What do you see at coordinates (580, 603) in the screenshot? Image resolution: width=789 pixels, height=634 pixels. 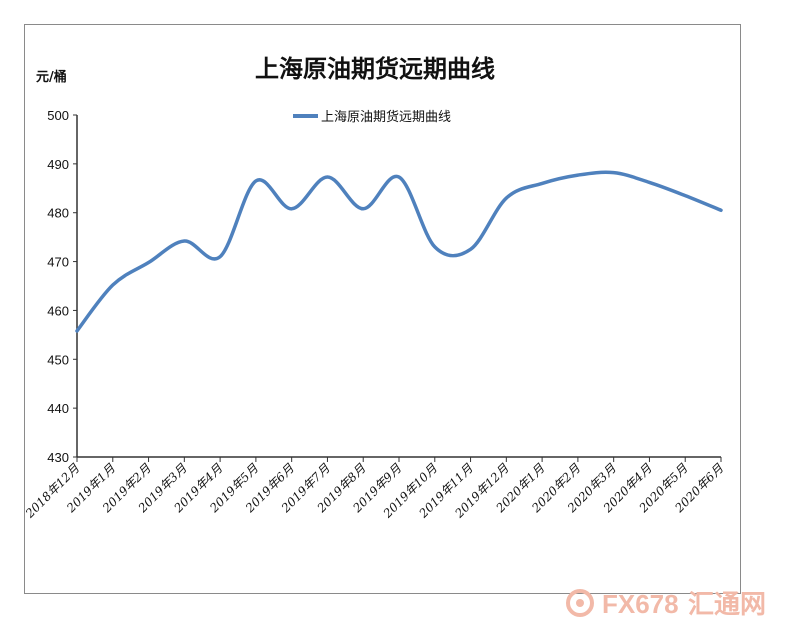 I see `swirl-logo-icon` at bounding box center [580, 603].